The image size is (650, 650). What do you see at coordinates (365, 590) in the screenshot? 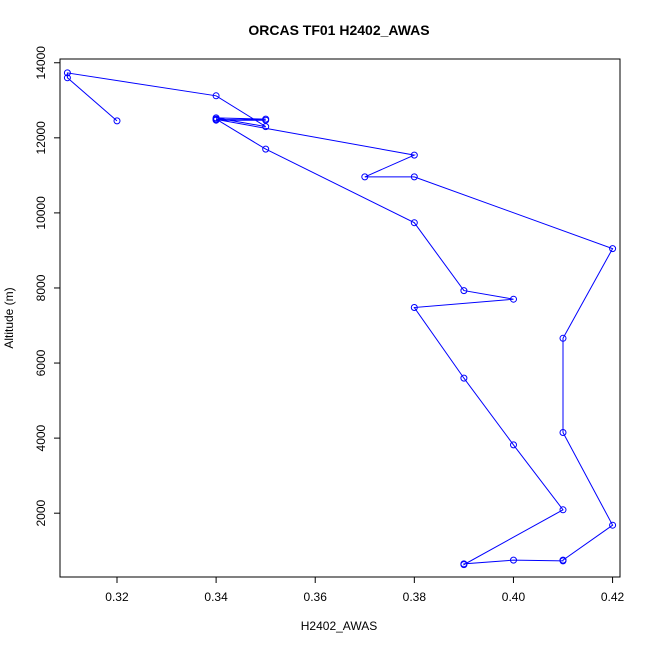
I see `x-axis: 0.32 0.34 0.36 0.38 0.40 0.42` at bounding box center [365, 590].